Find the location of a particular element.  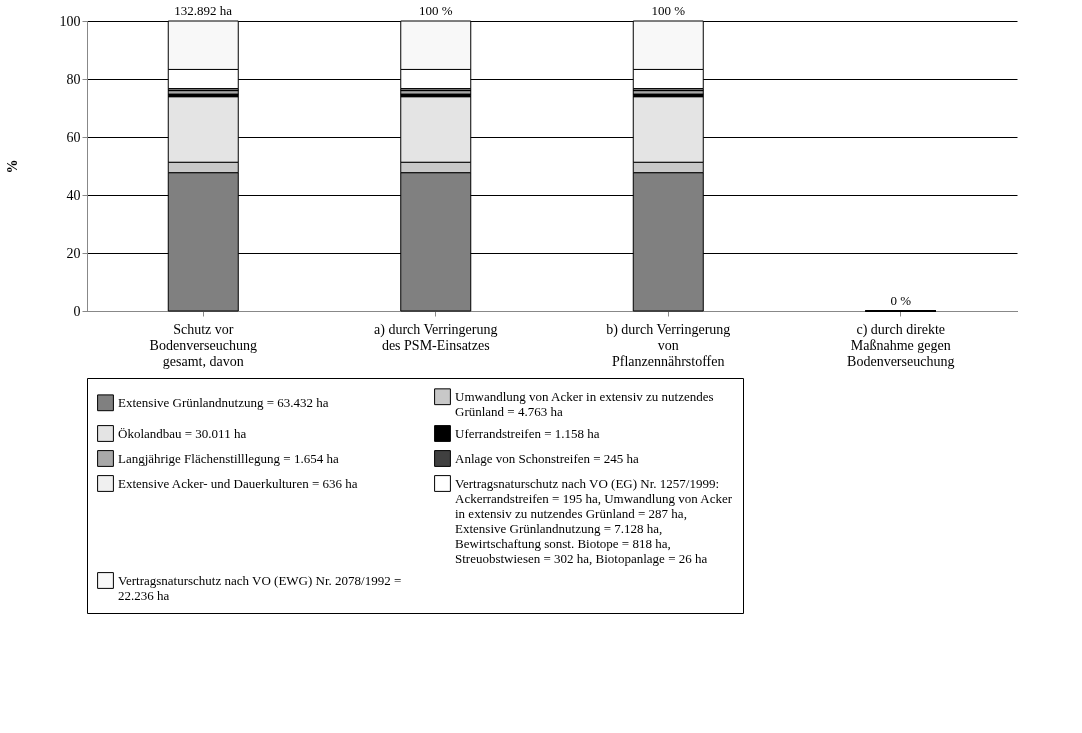

legend-label: Extensive Grünlandnutzung = 63.432 ha is located at coordinates (223, 402).